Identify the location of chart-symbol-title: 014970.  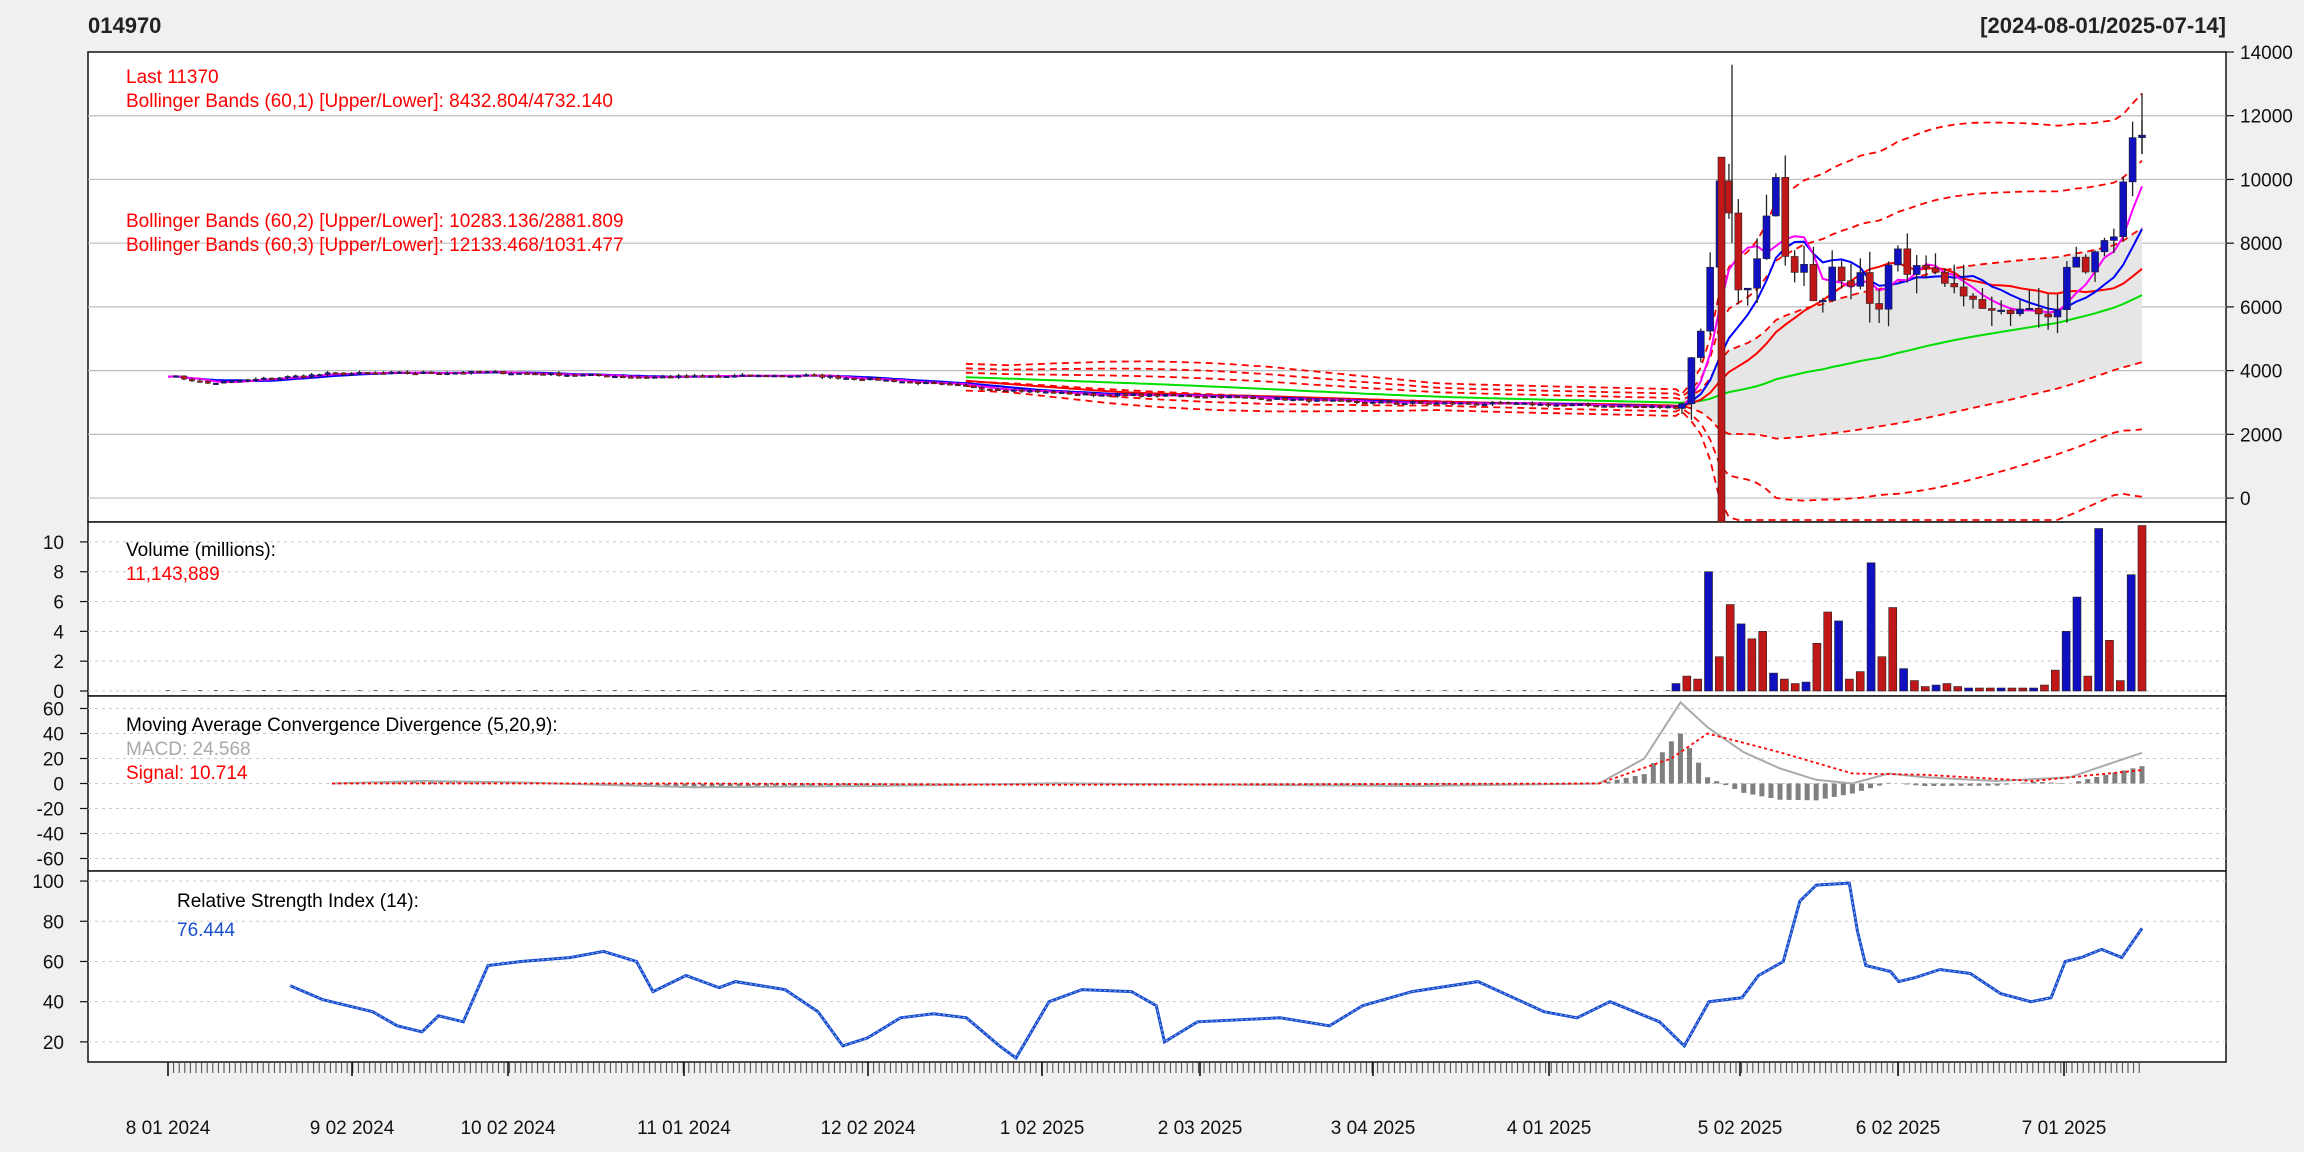
(124, 25).